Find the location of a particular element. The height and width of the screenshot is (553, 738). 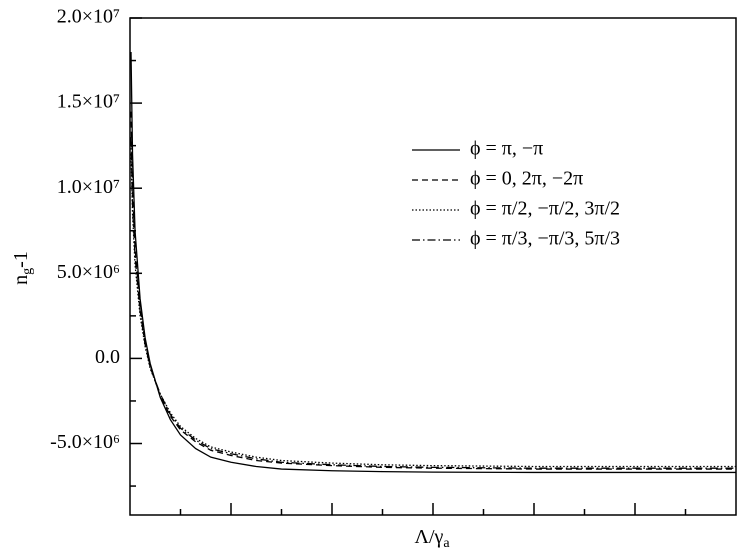

y-label-rest: -1 is located at coordinates (21, 259).